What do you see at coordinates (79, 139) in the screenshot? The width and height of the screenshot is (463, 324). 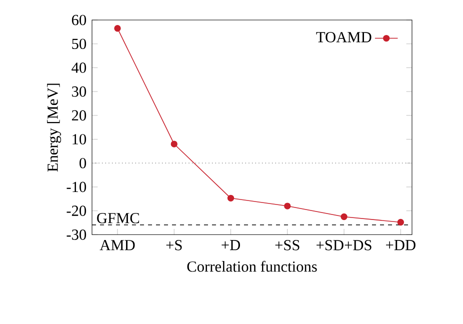 I see `y-tick-label: 10` at bounding box center [79, 139].